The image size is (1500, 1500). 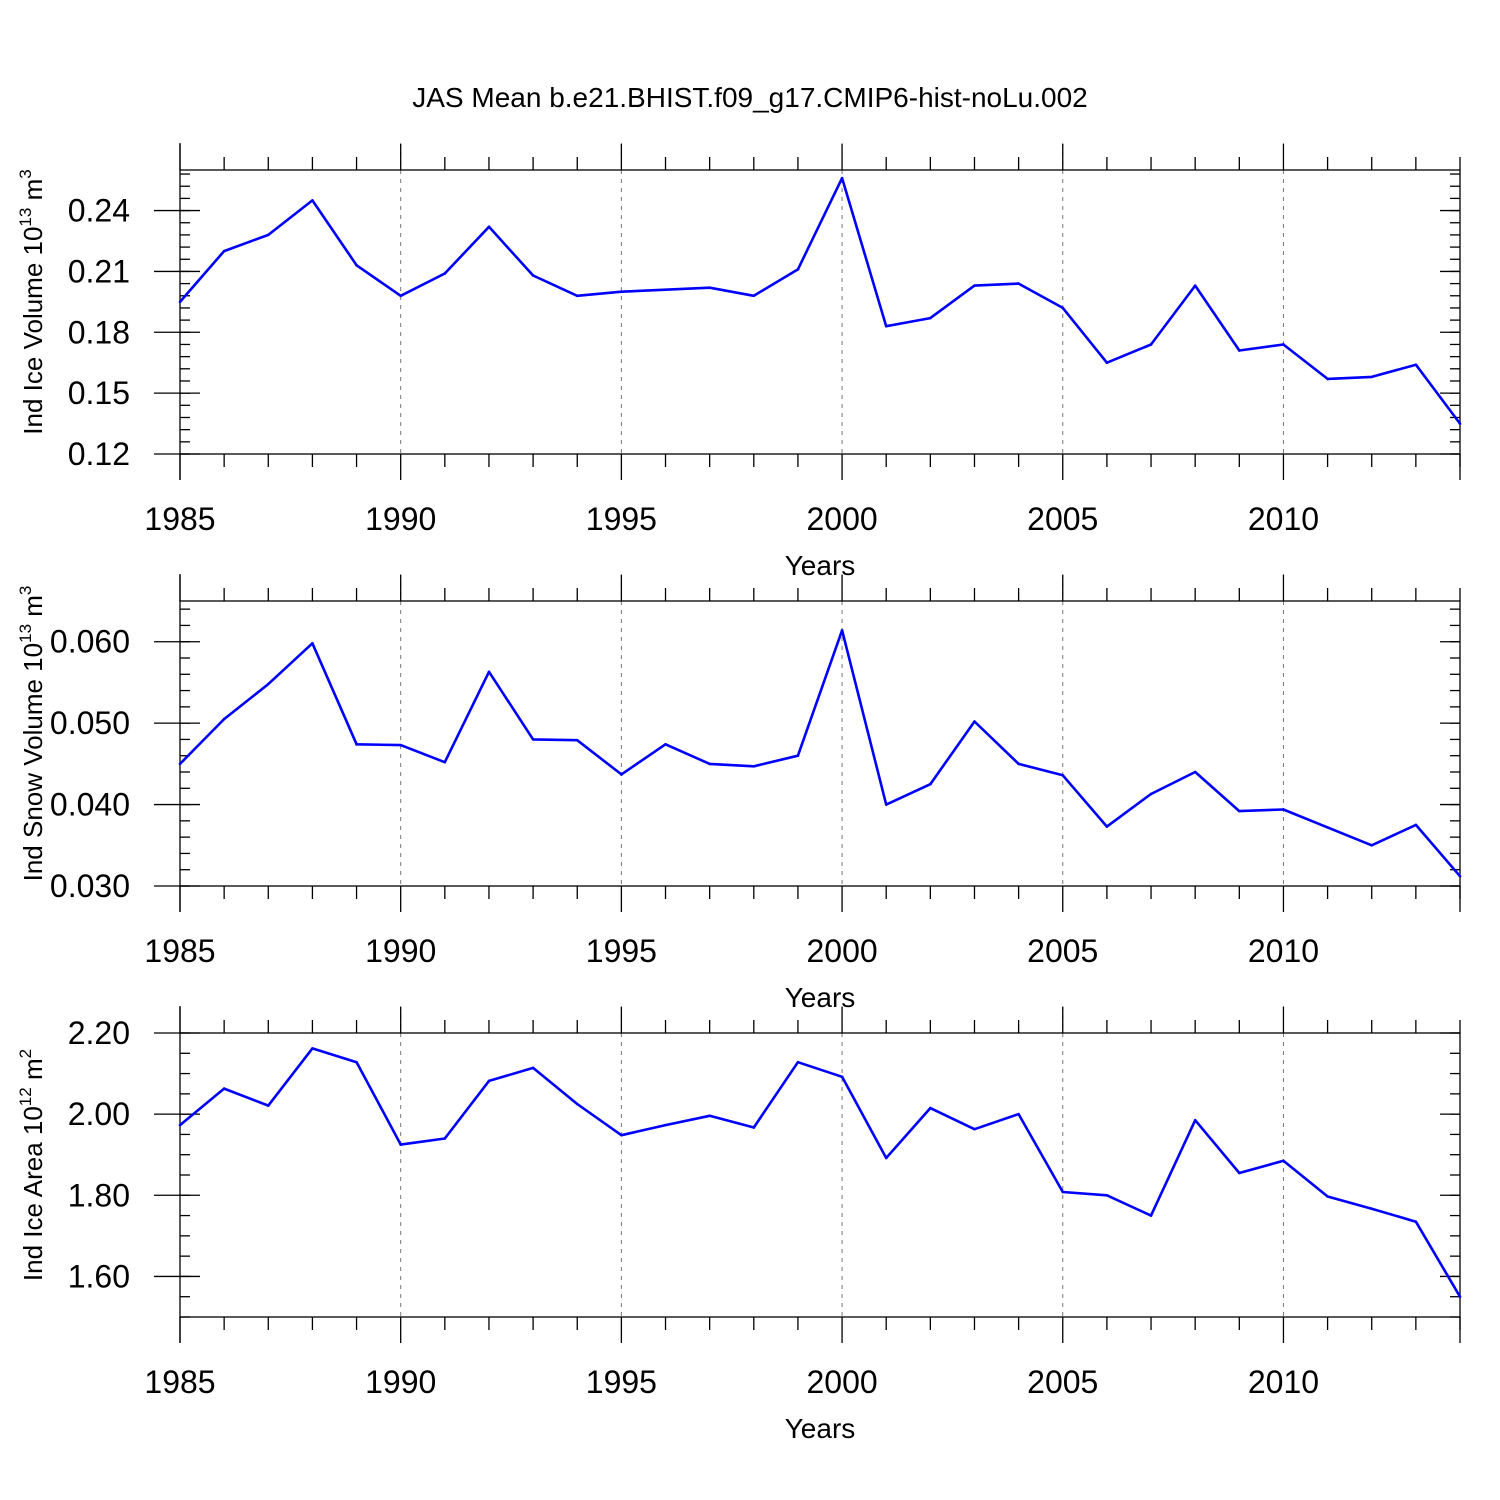 What do you see at coordinates (33, 762) in the screenshot?
I see `y-axis-label-text: Ind Snow Volume 10` at bounding box center [33, 762].